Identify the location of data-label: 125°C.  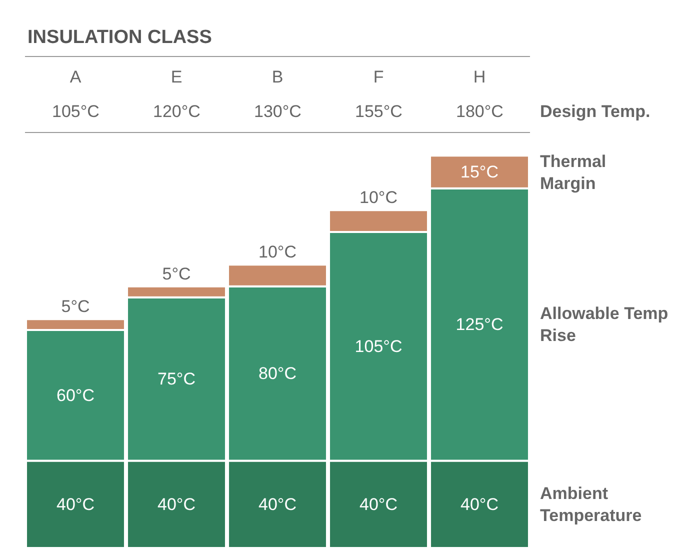
(480, 324).